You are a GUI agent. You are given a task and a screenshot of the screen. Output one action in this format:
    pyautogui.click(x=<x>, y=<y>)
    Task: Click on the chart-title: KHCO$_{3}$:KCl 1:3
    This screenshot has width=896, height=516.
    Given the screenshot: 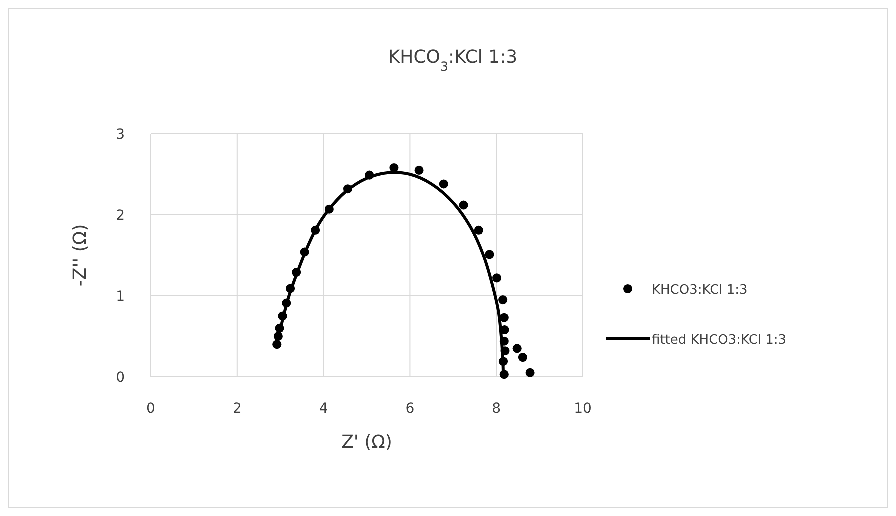 What is the action you would take?
    pyautogui.click(x=453, y=60)
    